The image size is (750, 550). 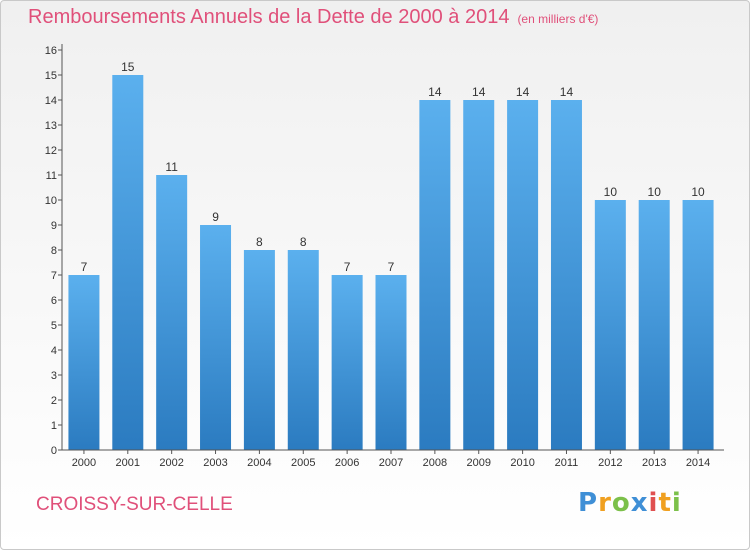 What do you see at coordinates (630, 503) in the screenshot?
I see `proxiti-logo: Proxiti` at bounding box center [630, 503].